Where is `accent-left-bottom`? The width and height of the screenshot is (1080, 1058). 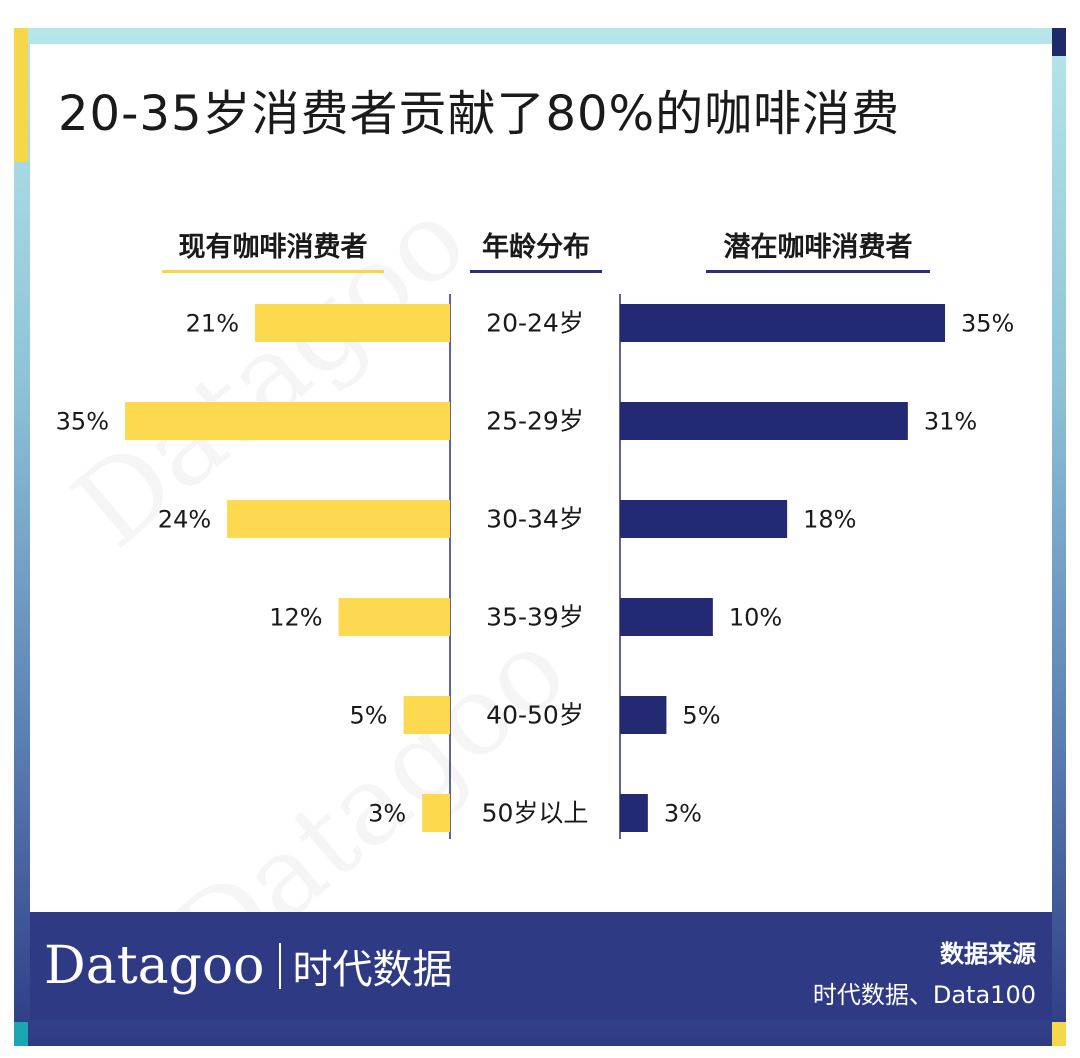
accent-left-bottom is located at coordinates (21, 1034).